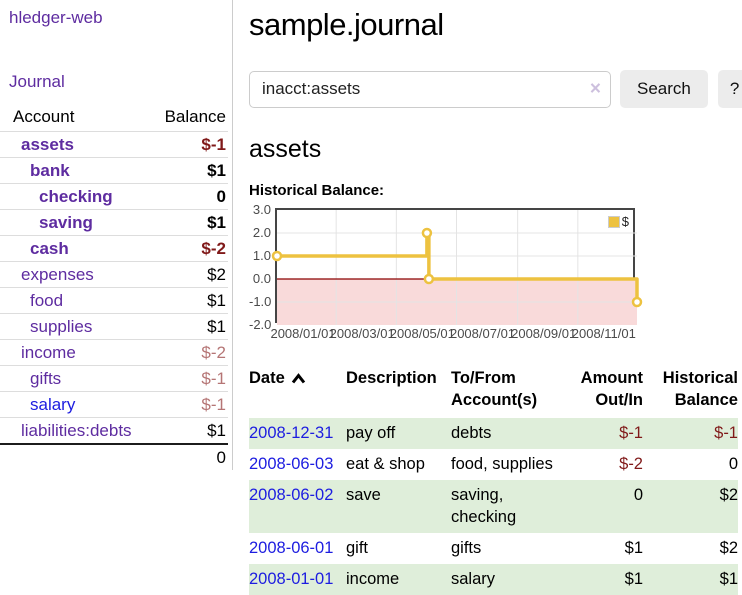  What do you see at coordinates (373, 579) in the screenshot?
I see `transaction-description: income` at bounding box center [373, 579].